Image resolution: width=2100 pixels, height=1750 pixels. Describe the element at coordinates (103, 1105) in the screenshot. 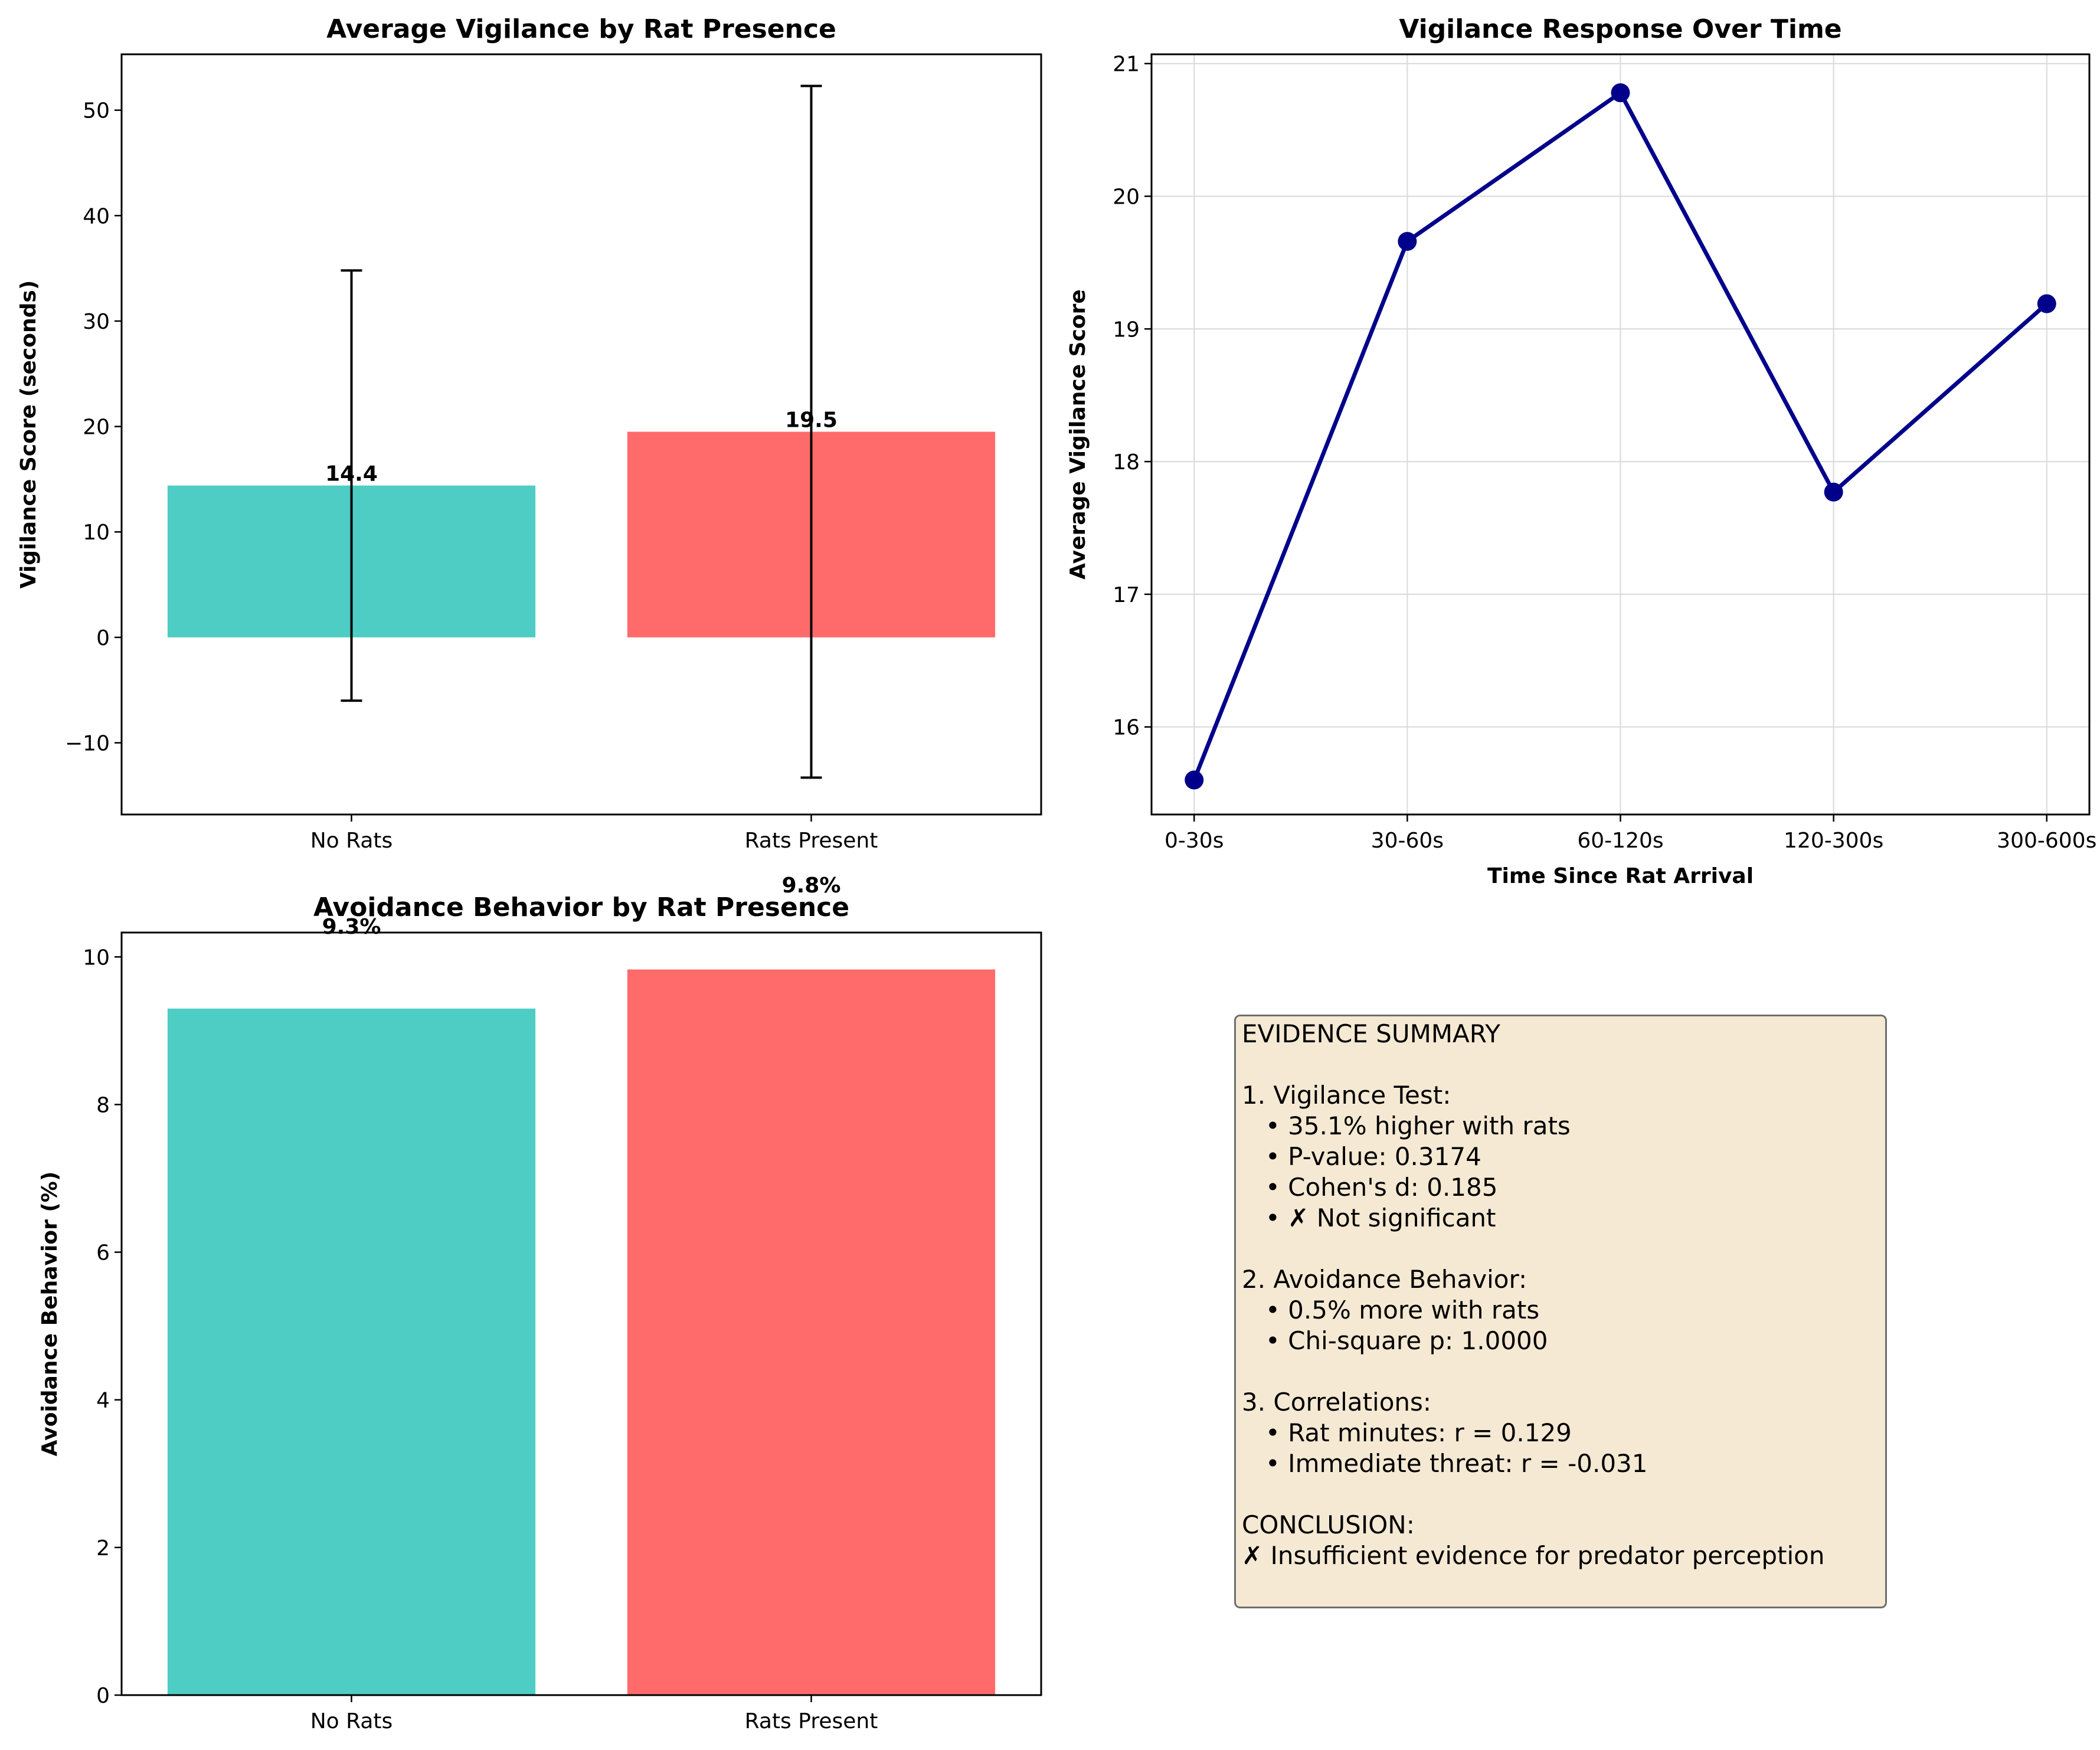

I see `y-tick-label: 8` at that location.